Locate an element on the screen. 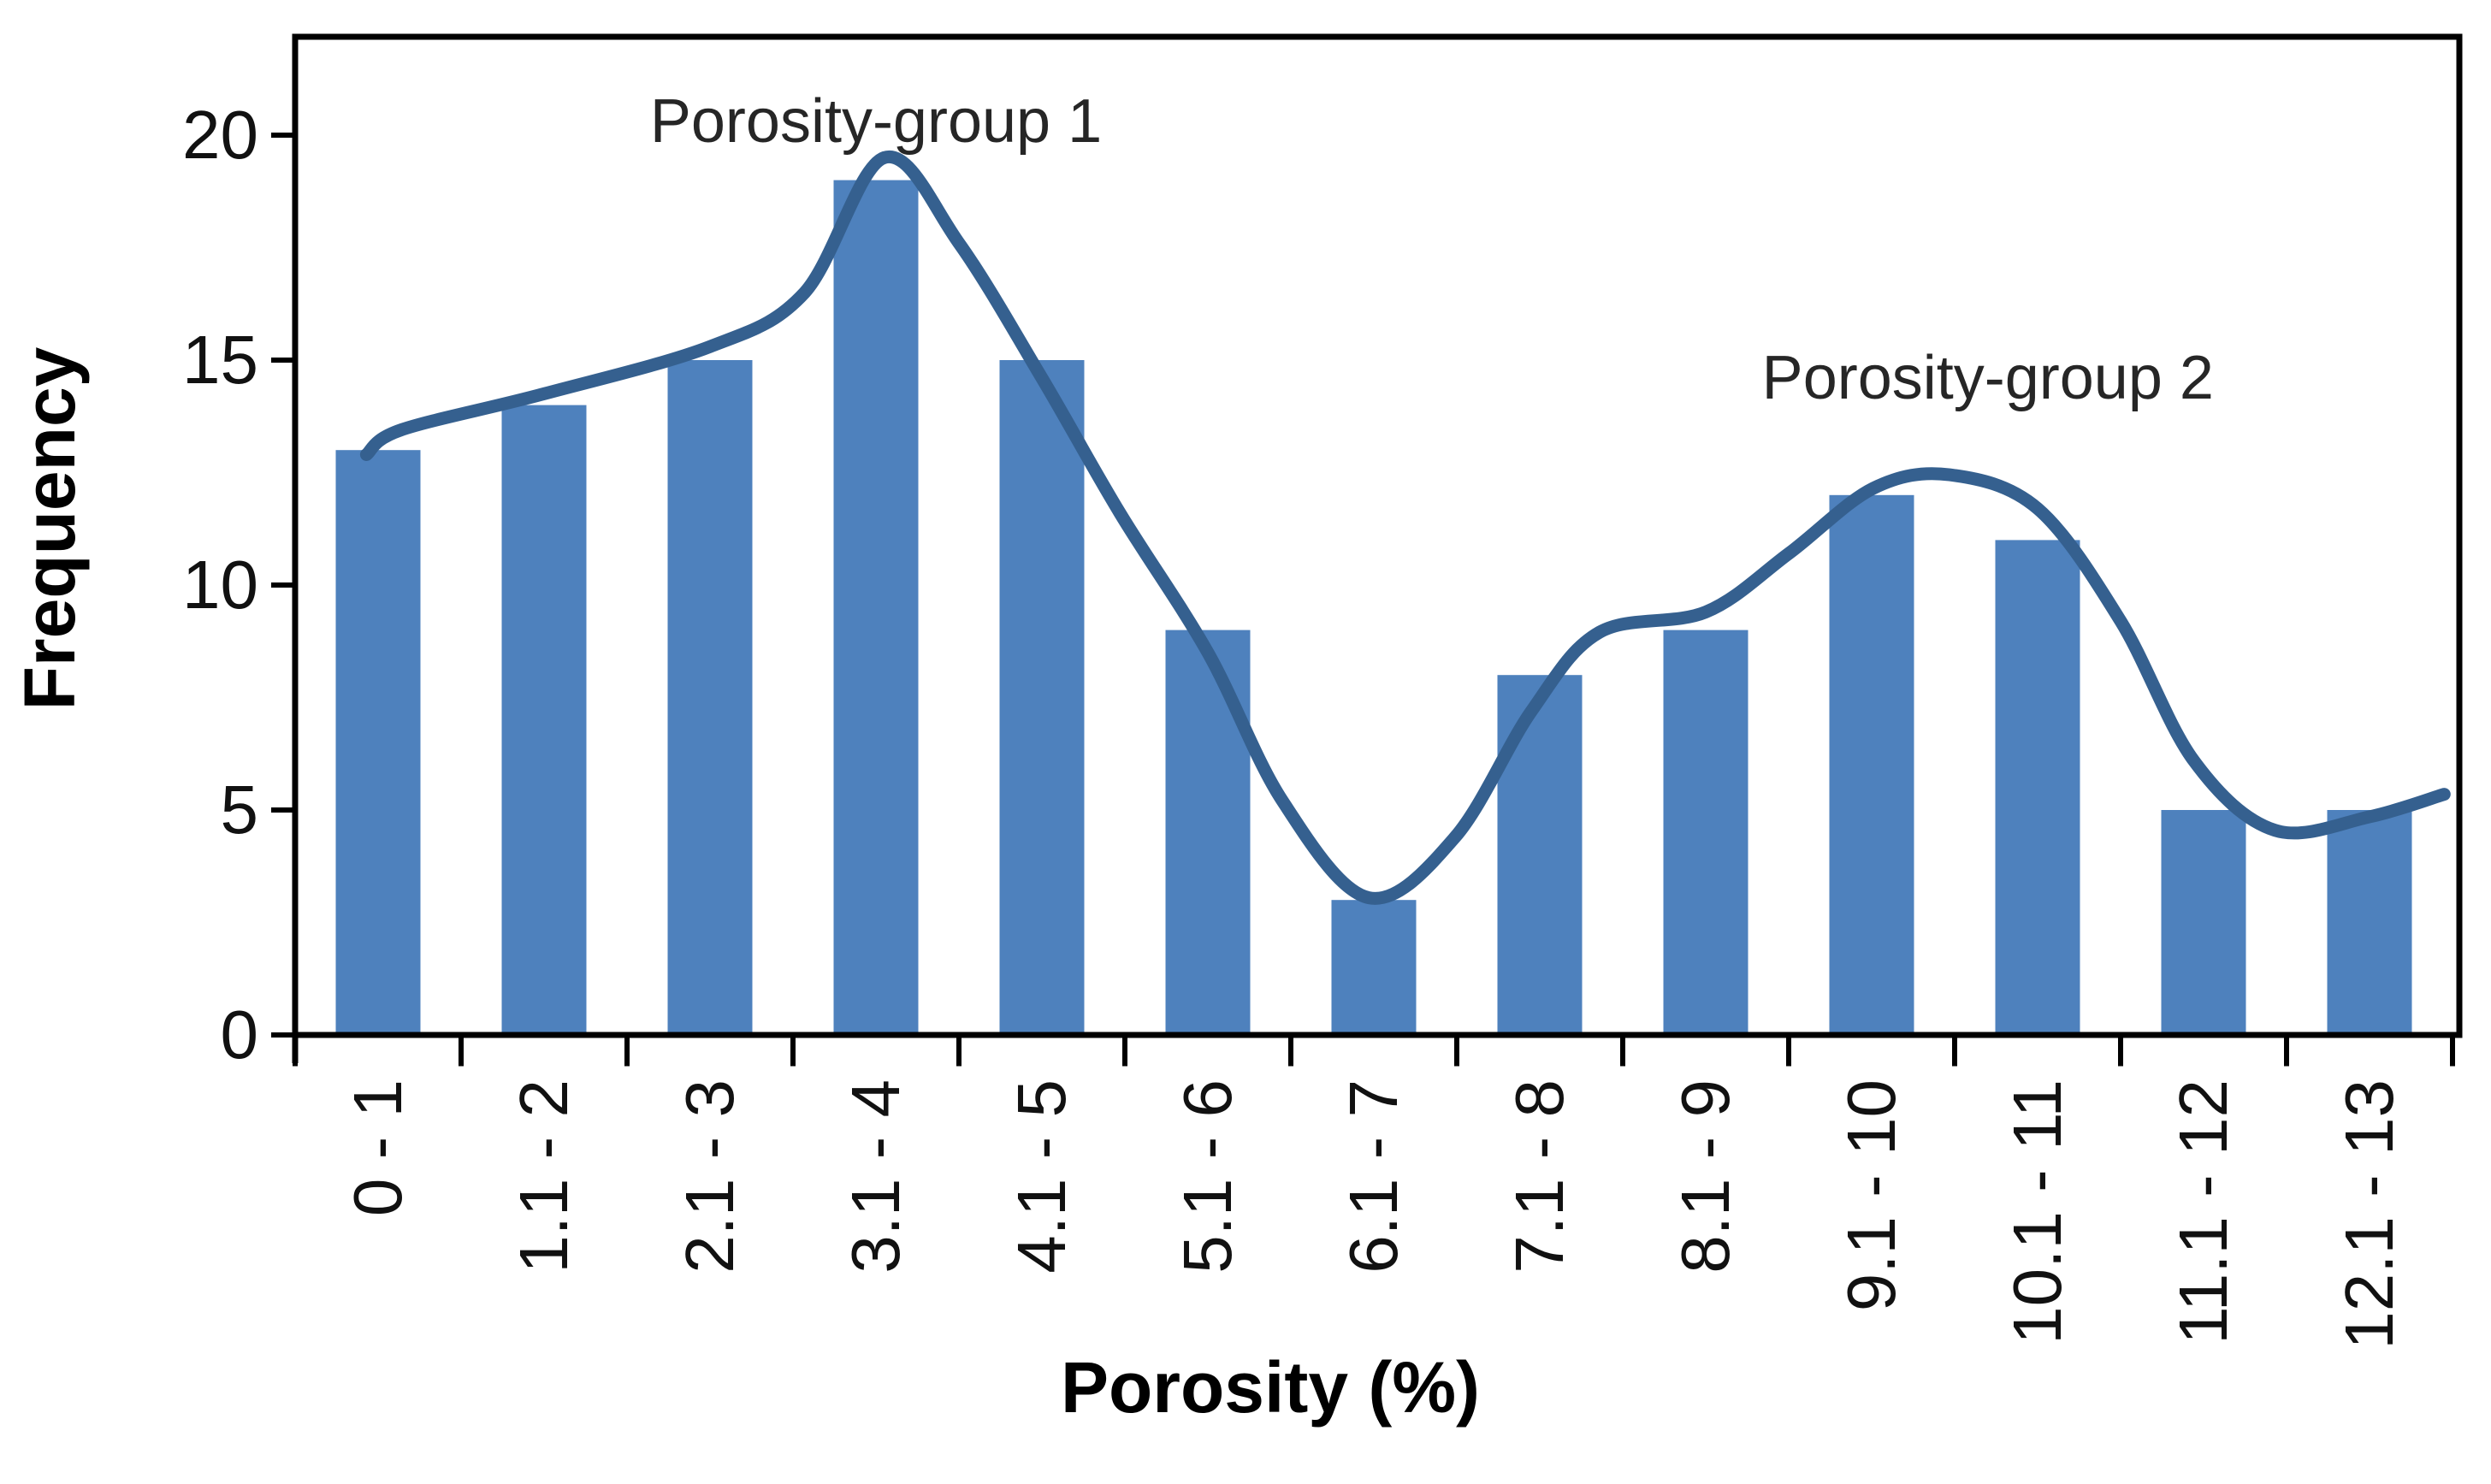  bar-8.1 - 9 is located at coordinates (1705, 832).